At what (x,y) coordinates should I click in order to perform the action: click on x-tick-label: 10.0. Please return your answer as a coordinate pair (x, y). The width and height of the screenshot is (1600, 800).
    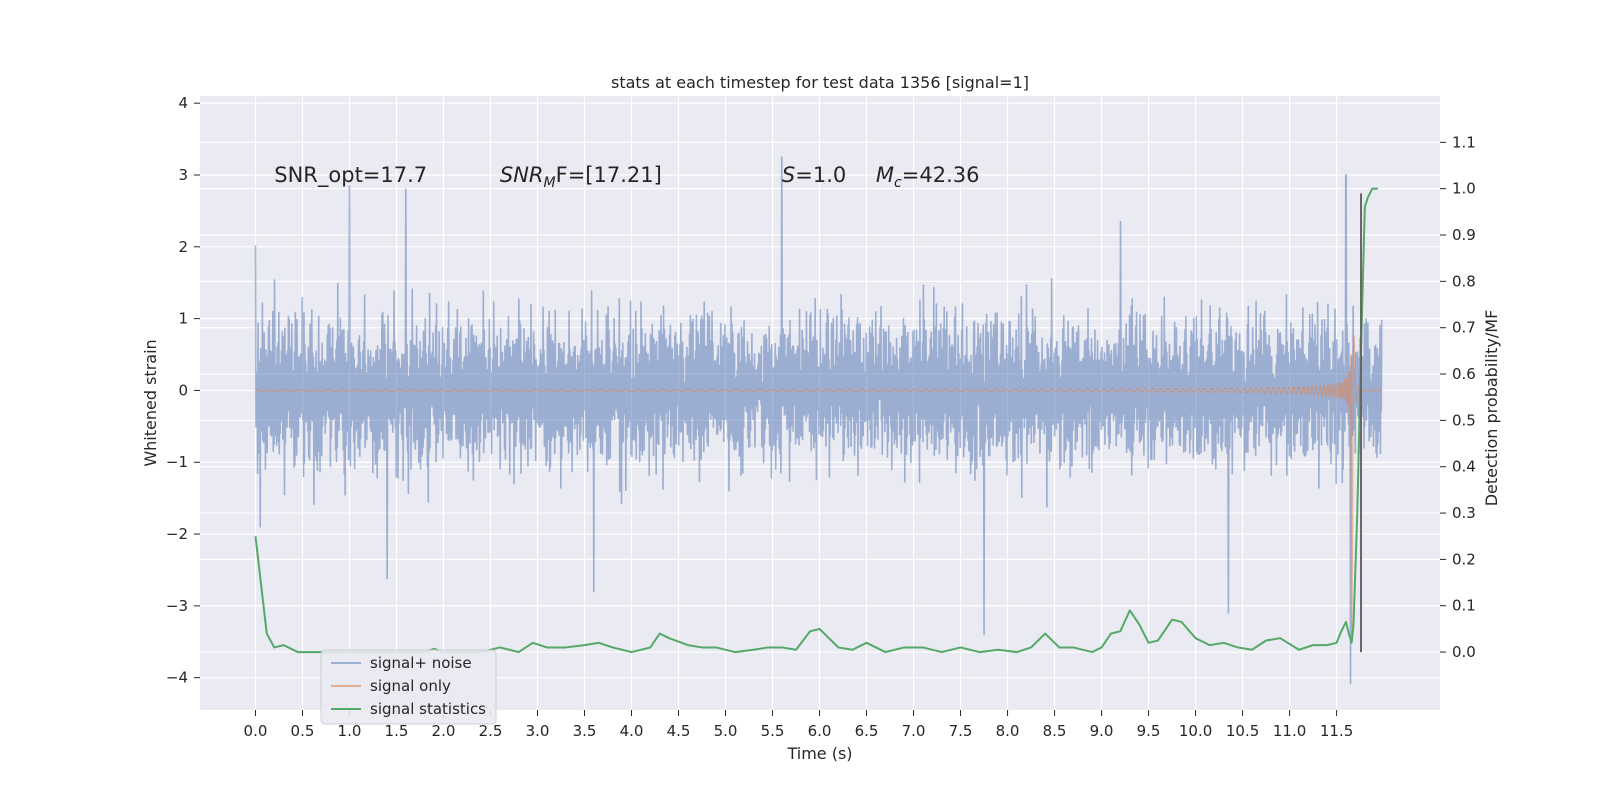
    Looking at the image, I should click on (1195, 731).